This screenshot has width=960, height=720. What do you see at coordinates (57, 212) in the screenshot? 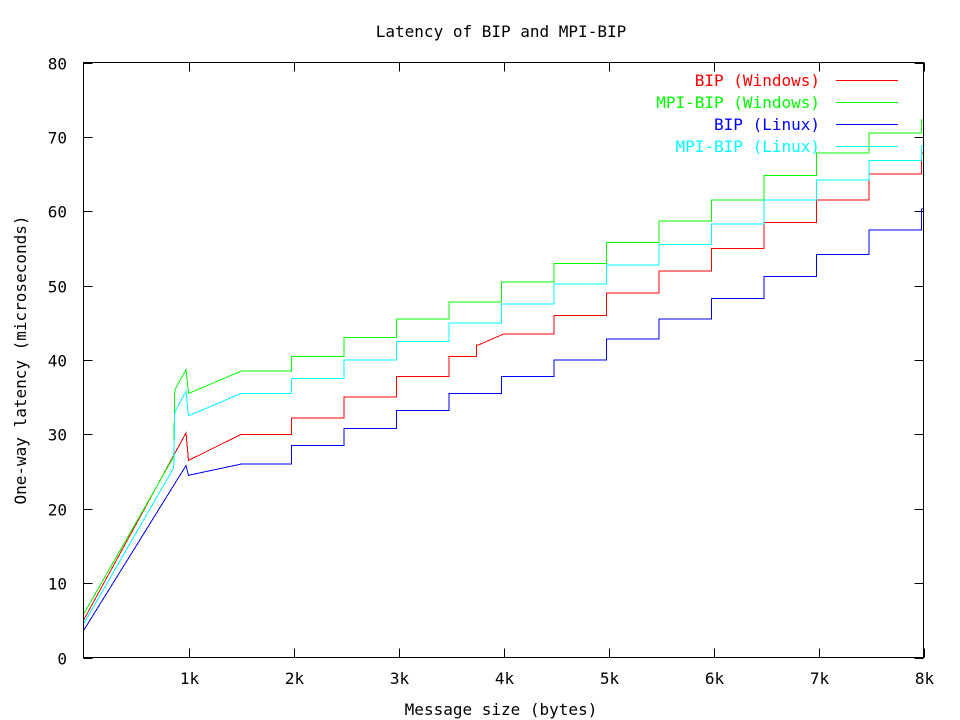
I see `y-tick-label: 60` at bounding box center [57, 212].